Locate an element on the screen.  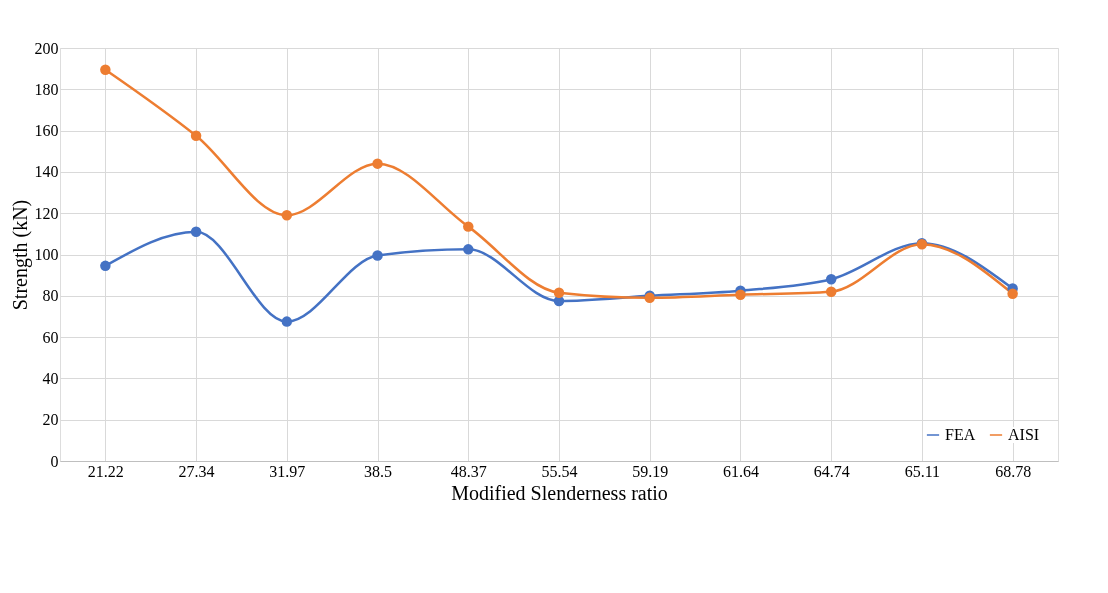
y-tick-label: 80 is located at coordinates (50, 296).